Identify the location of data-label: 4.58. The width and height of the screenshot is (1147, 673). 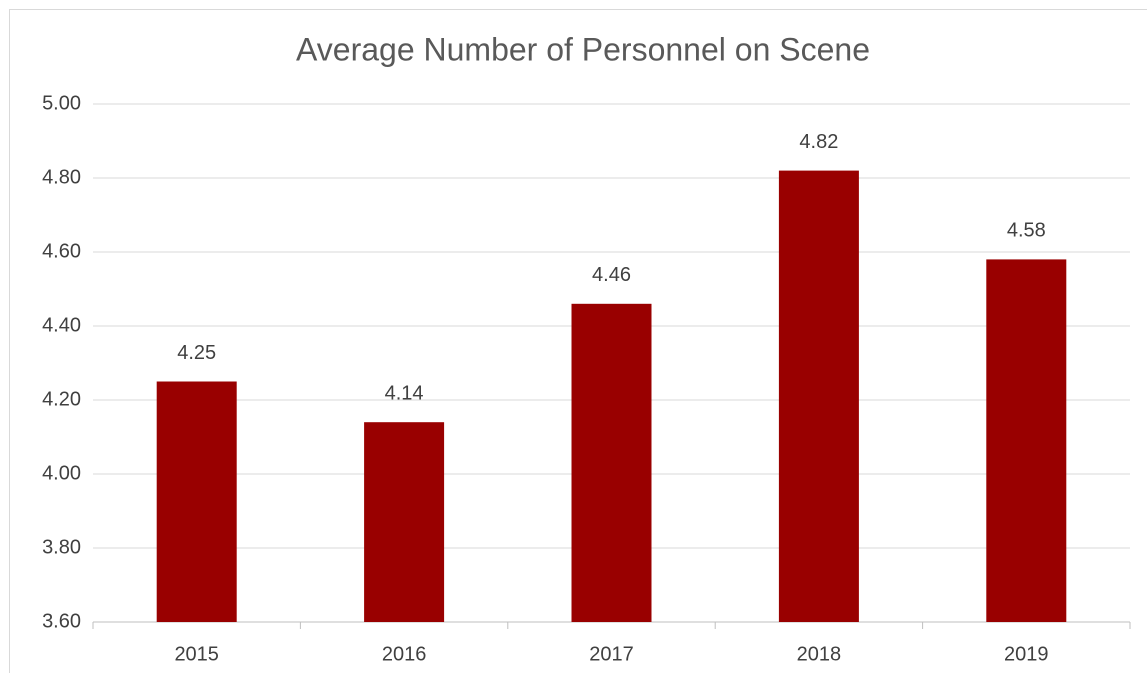
(1026, 231).